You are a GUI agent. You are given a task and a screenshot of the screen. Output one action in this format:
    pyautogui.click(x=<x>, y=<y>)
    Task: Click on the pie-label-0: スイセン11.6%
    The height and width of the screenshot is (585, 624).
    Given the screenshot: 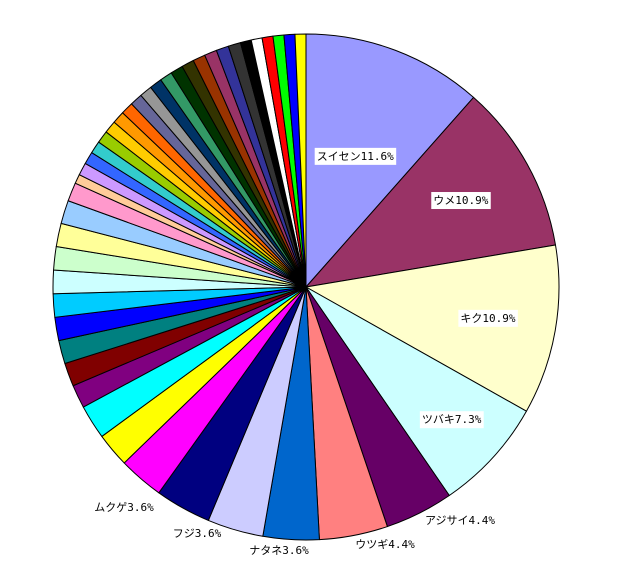 What is the action you would take?
    pyautogui.click(x=355, y=156)
    